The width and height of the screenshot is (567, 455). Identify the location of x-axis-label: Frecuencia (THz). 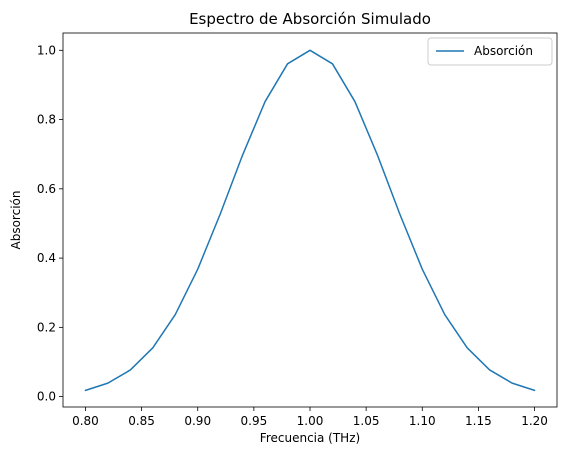
(310, 438).